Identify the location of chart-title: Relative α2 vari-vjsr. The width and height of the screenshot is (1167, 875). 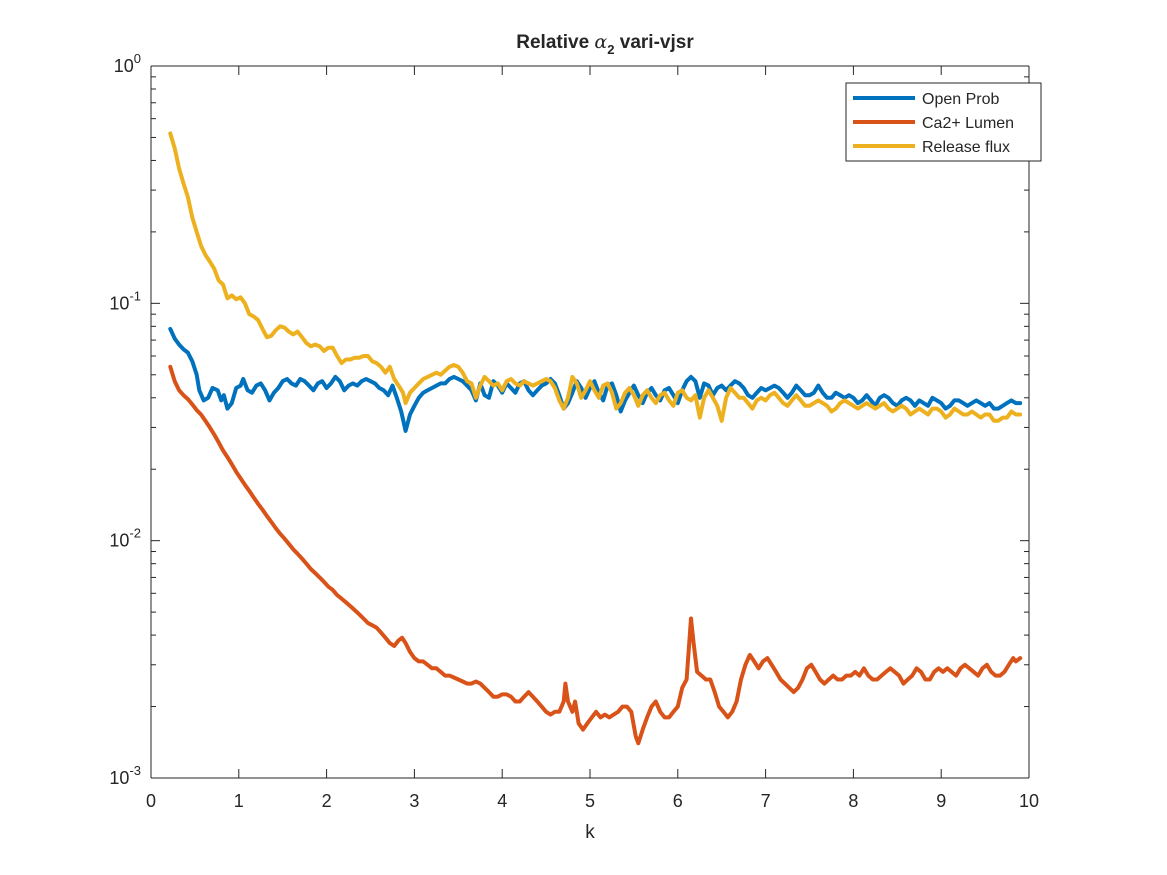
(605, 44).